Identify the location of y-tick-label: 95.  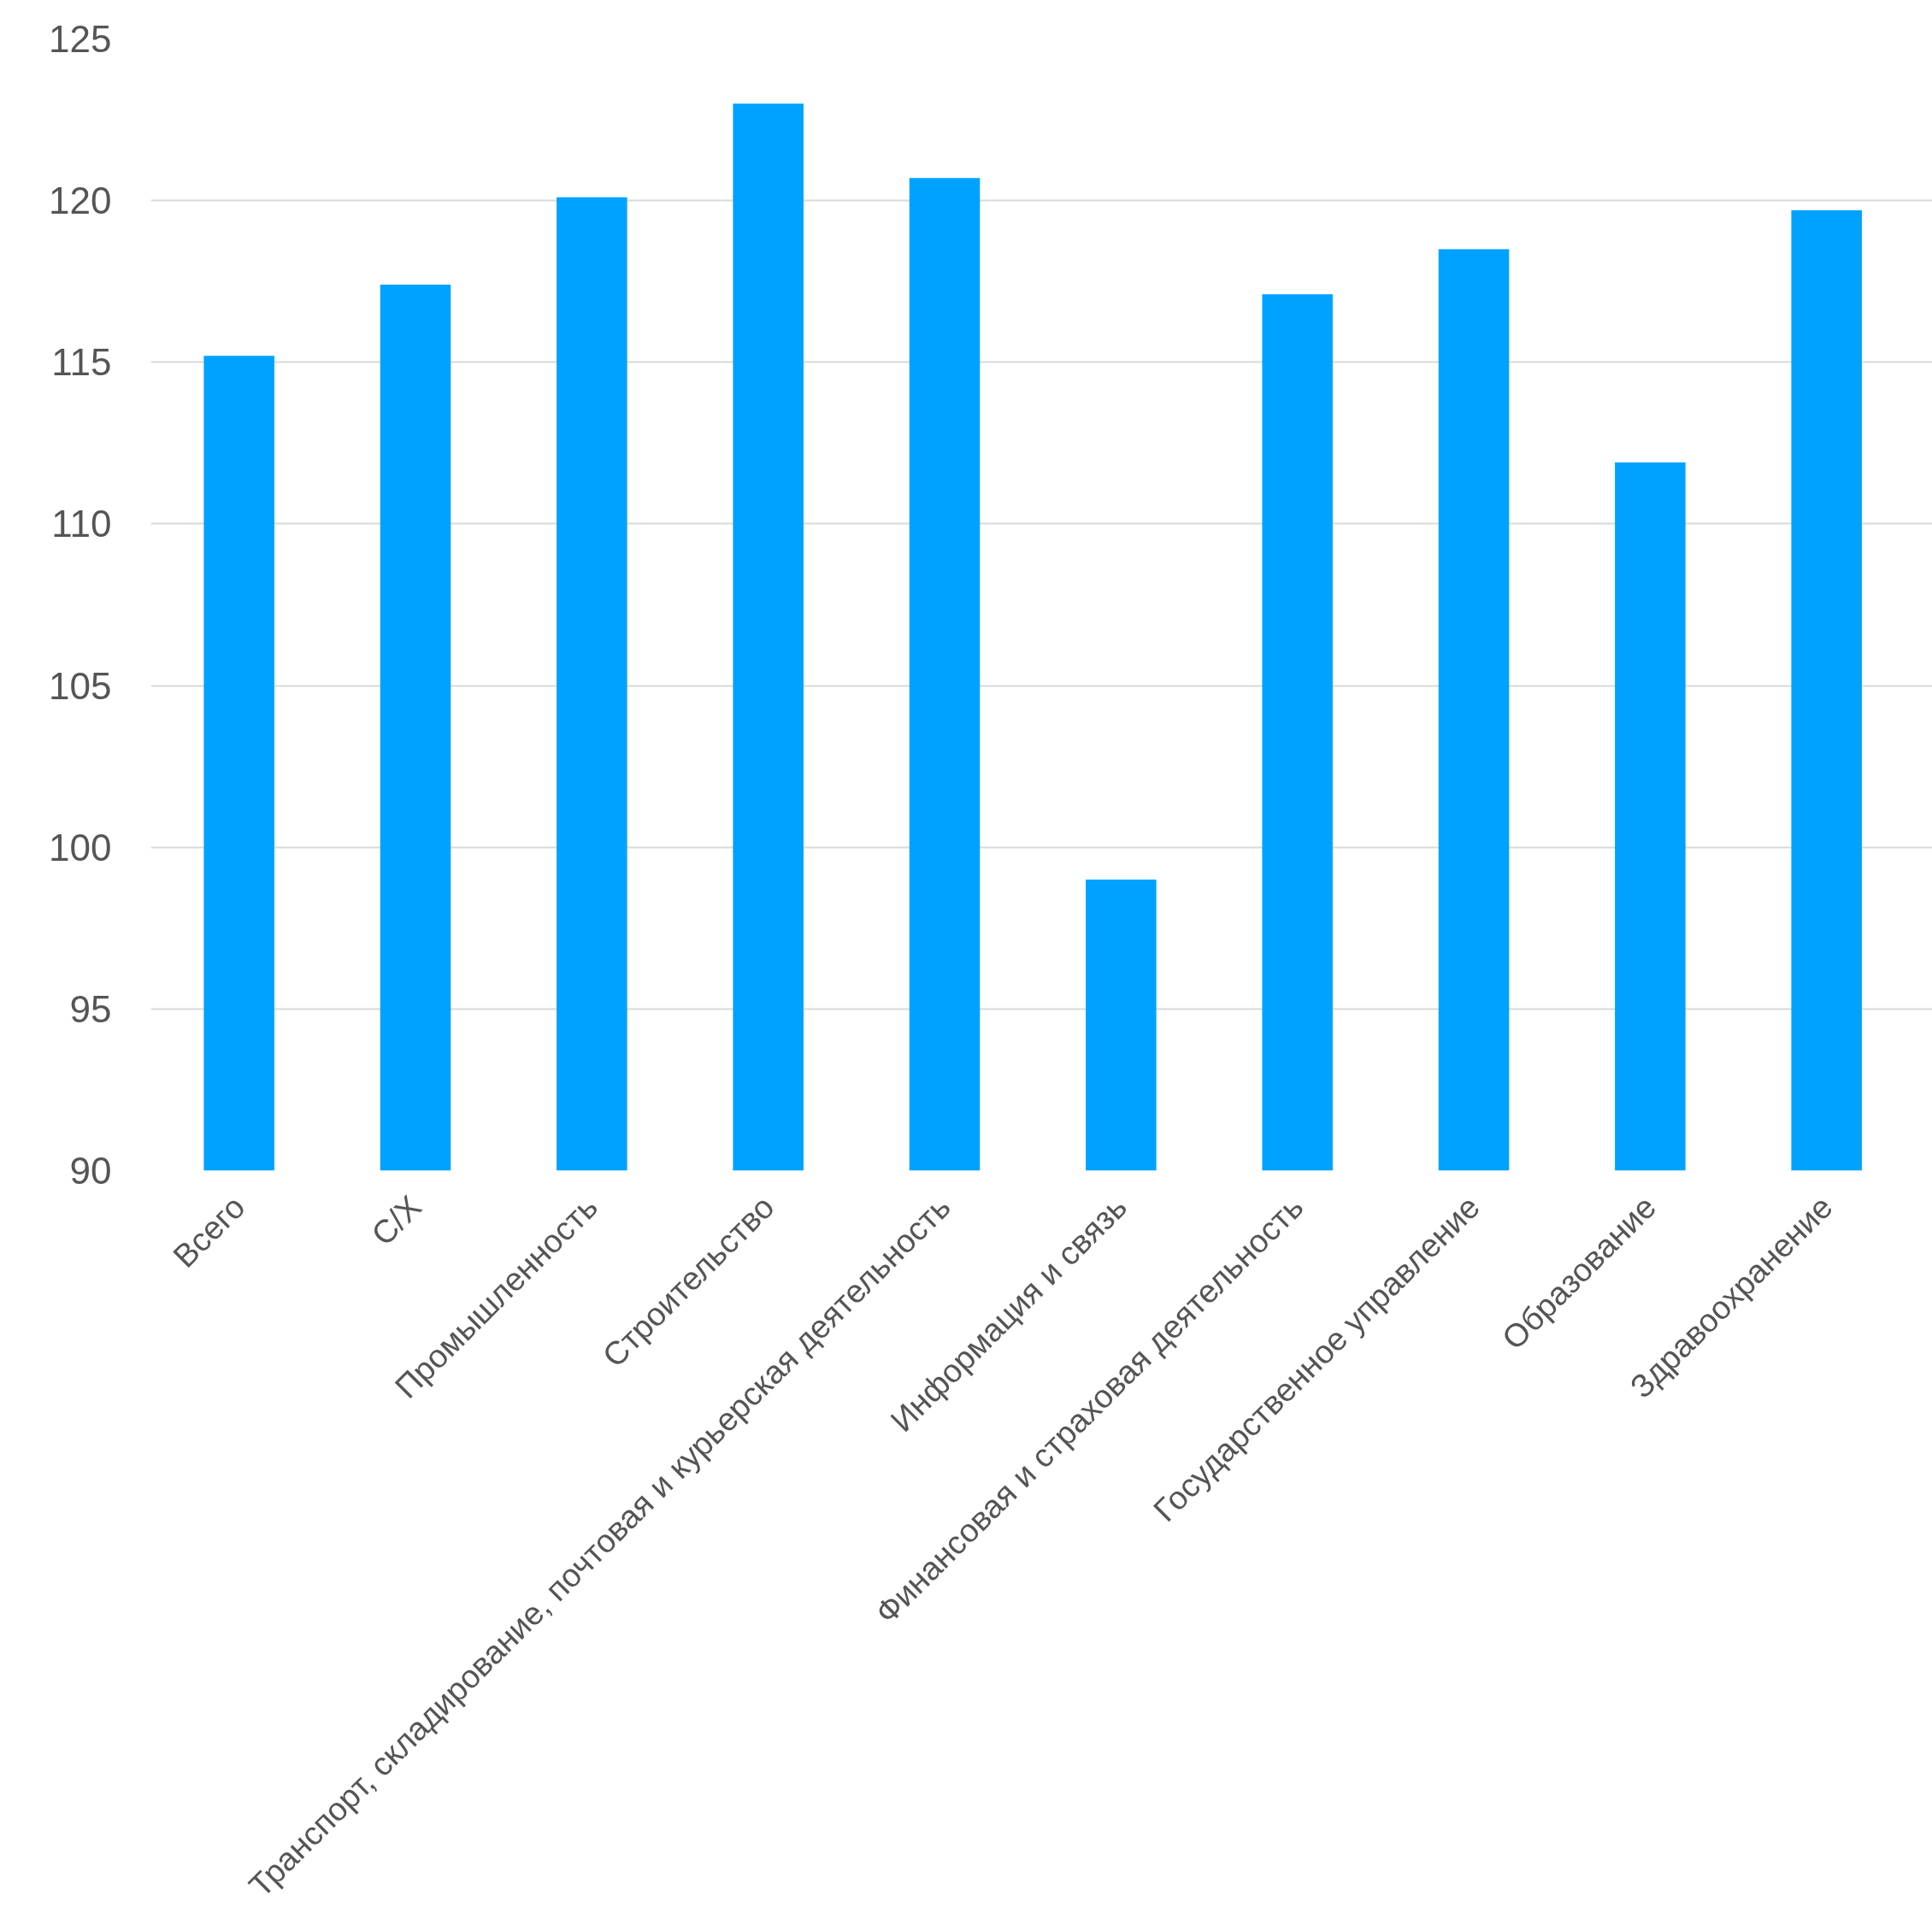
(90, 1008).